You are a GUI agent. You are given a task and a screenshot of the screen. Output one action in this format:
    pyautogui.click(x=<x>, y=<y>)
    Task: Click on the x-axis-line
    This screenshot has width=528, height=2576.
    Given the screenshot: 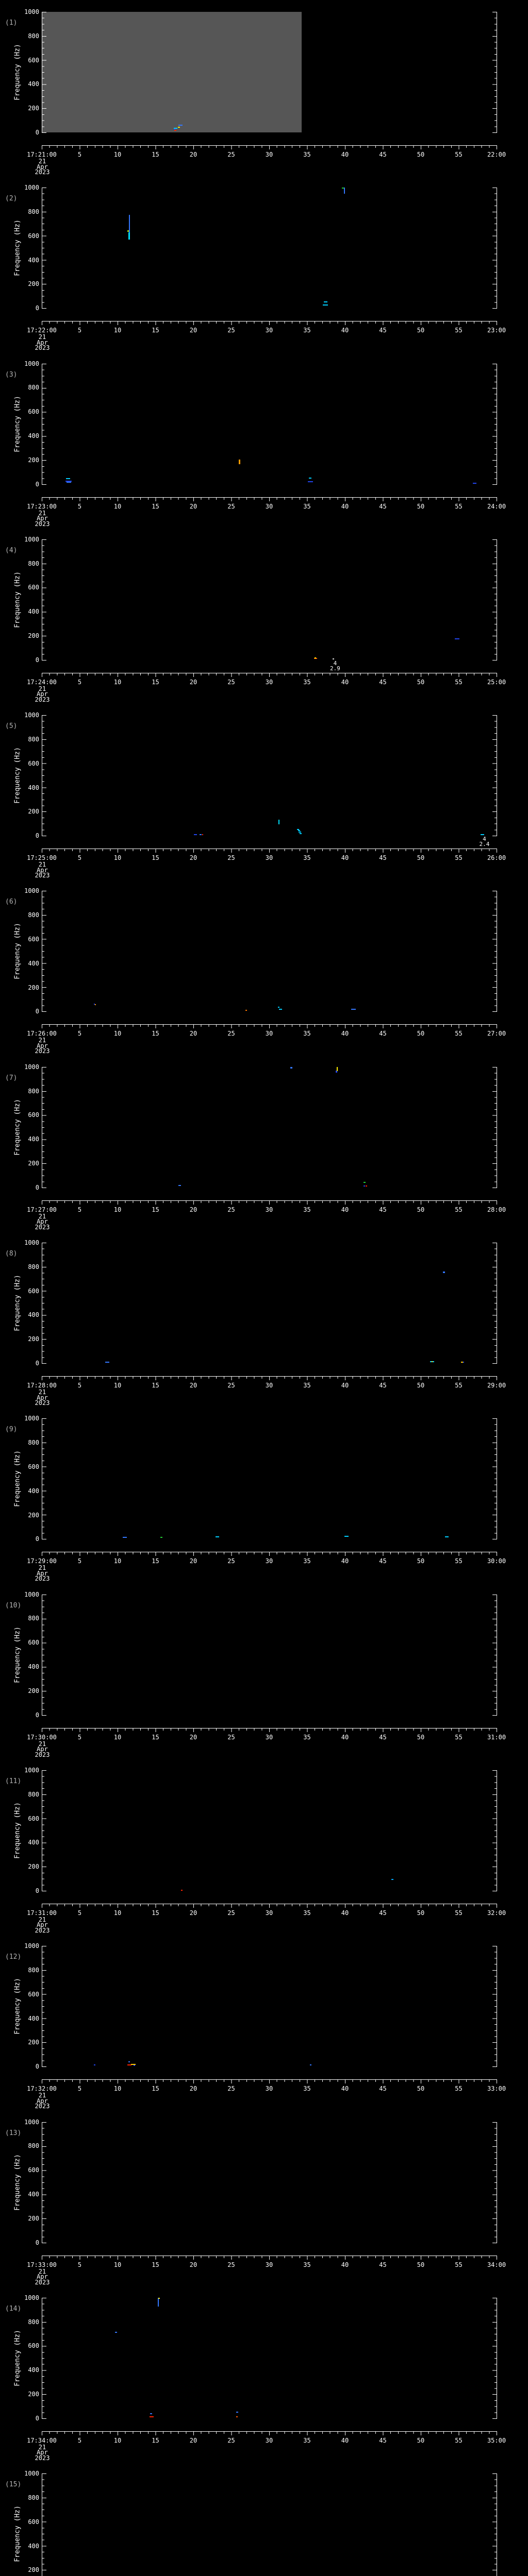 What is the action you would take?
    pyautogui.click(x=269, y=2079)
    